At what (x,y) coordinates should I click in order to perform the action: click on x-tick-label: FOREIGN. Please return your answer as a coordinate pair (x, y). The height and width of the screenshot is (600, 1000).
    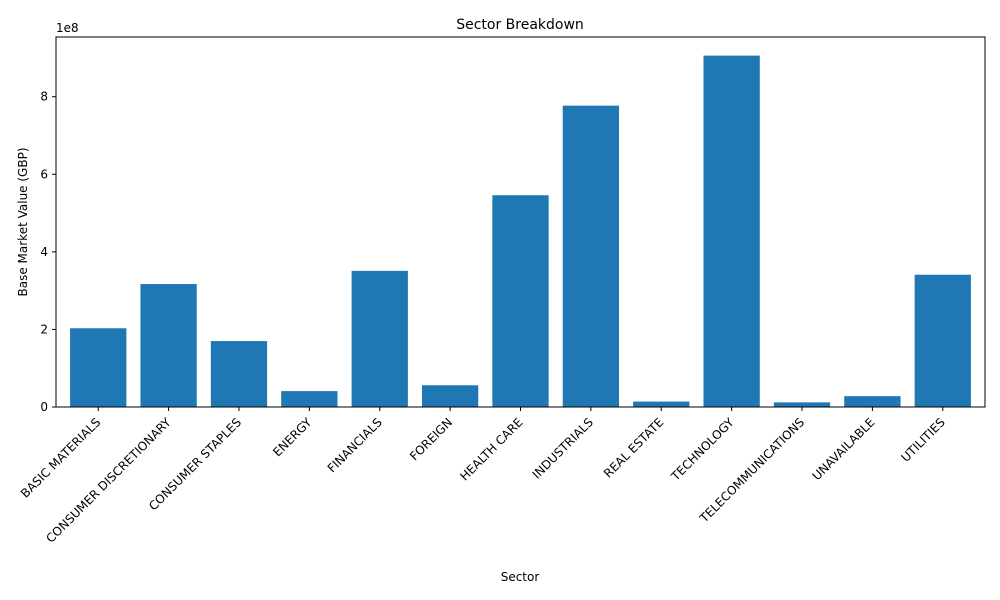
    Looking at the image, I should click on (431, 439).